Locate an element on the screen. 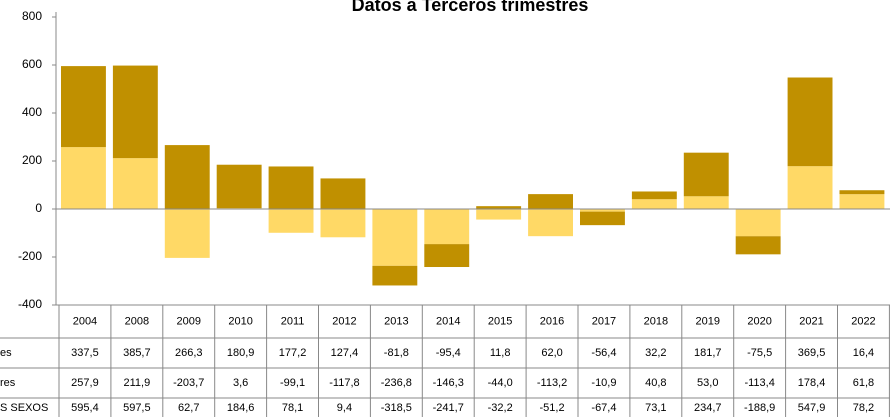 Image resolution: width=890 pixels, height=417 pixels. y-tick-label: 600 is located at coordinates (32, 64).